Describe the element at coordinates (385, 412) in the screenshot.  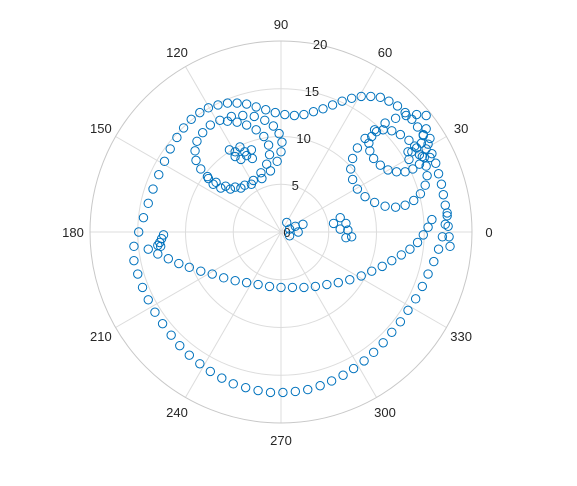
I see `theta-tick-label: 300` at that location.